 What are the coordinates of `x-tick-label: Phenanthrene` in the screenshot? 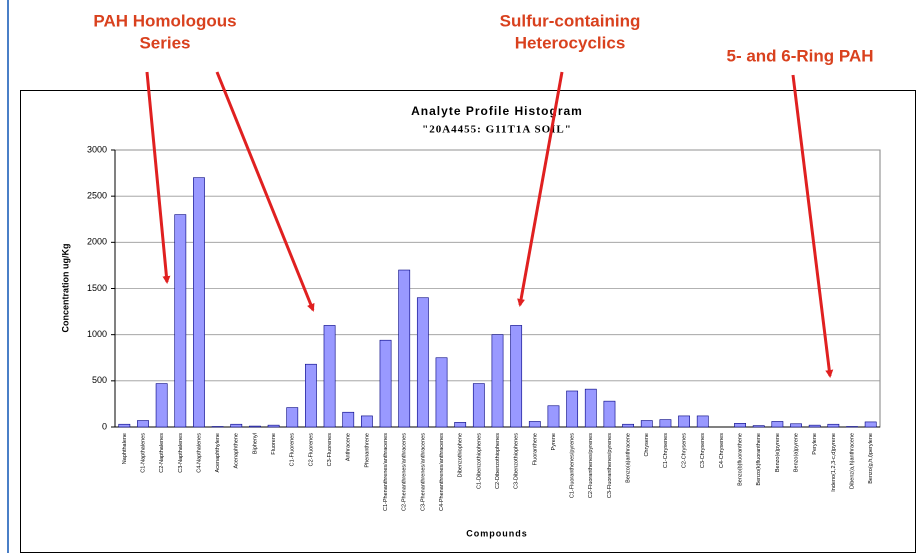 It's located at (367, 450).